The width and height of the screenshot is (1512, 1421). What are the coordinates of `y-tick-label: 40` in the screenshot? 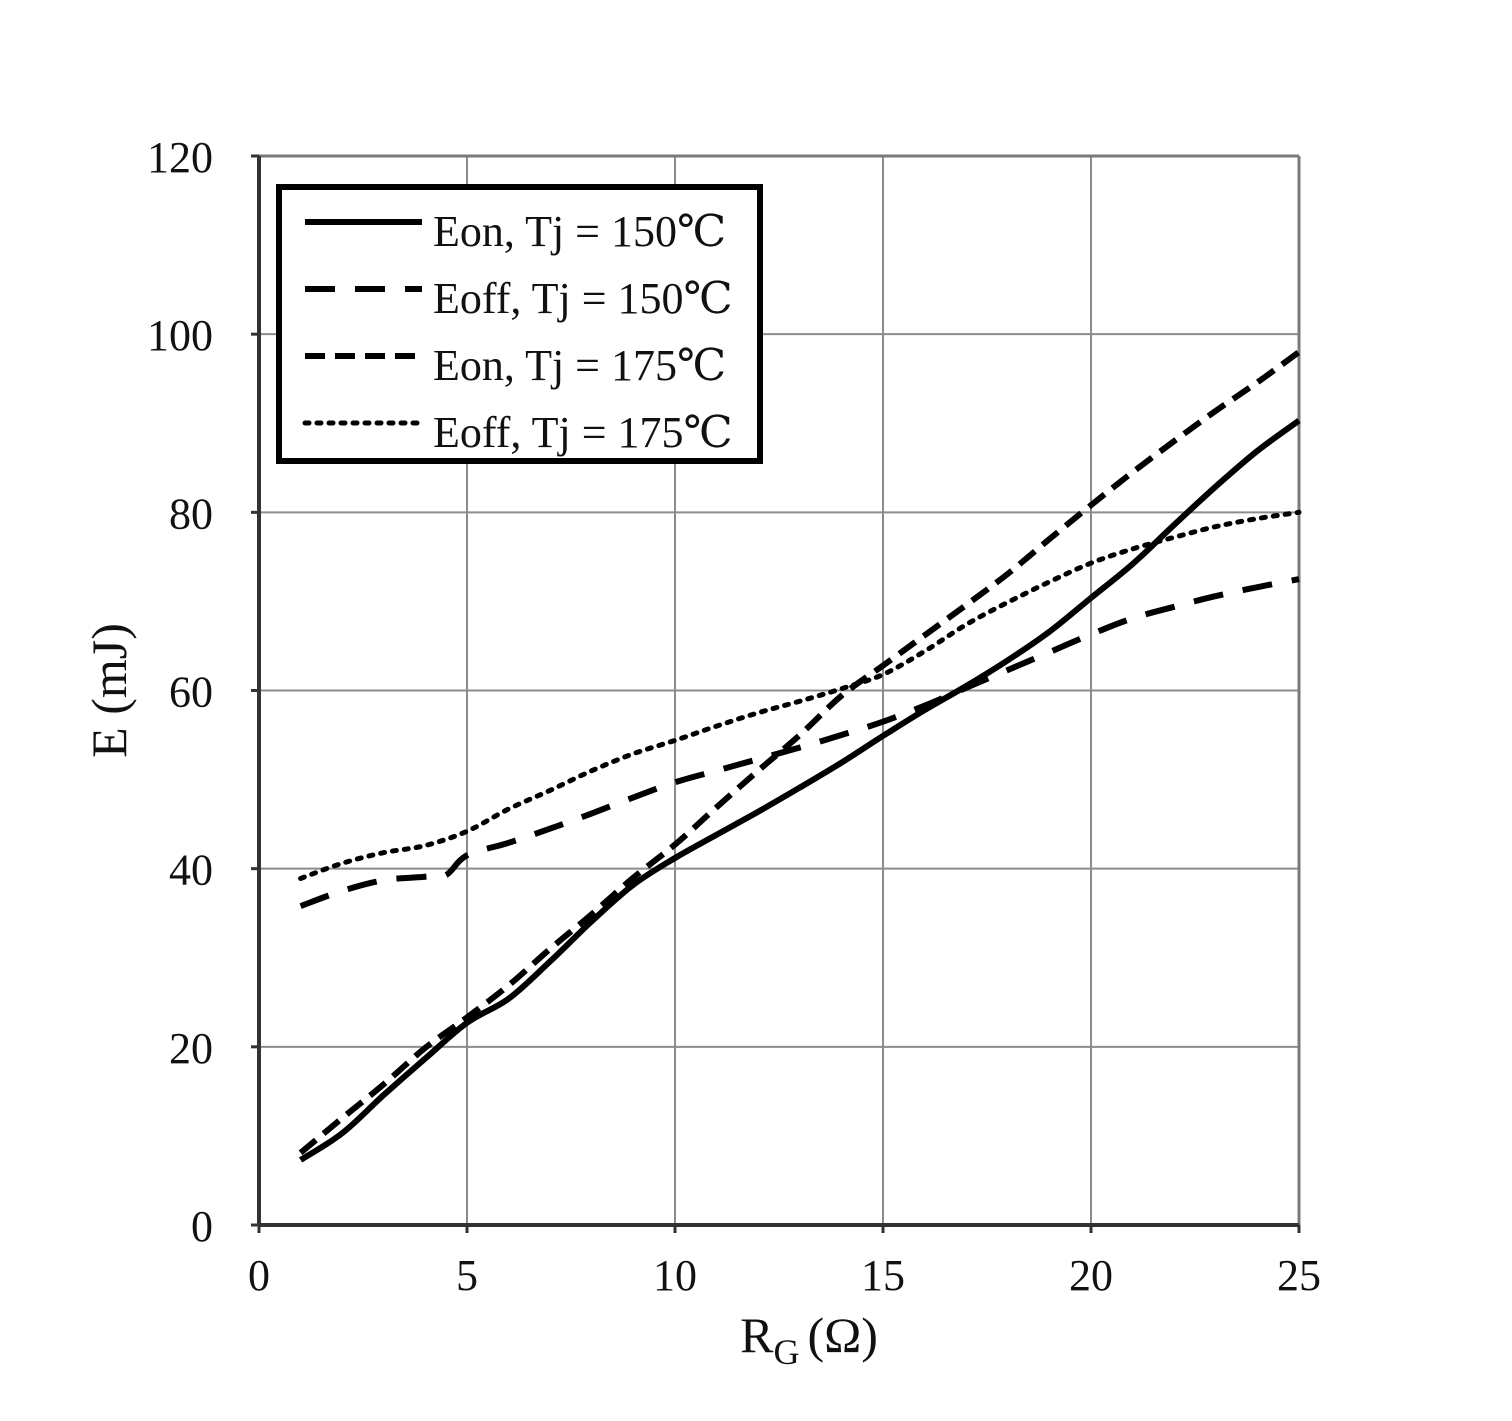 It's located at (191, 870).